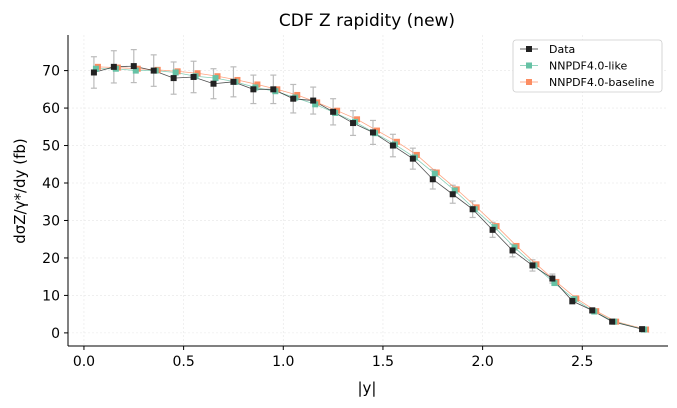 This screenshot has height=408, width=677. Describe the element at coordinates (183, 362) in the screenshot. I see `x-tick-label: 0.5` at that location.